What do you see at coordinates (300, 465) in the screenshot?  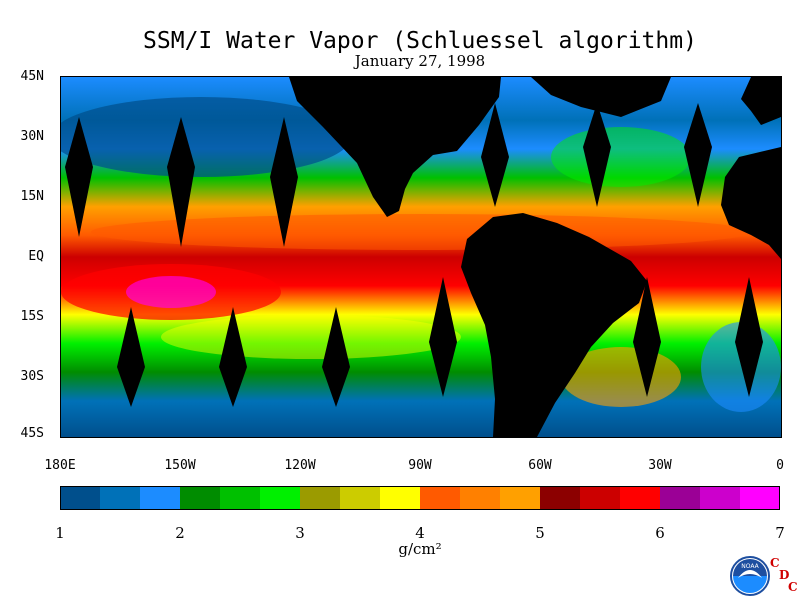 I see `lon-label-120w: 120W` at bounding box center [300, 465].